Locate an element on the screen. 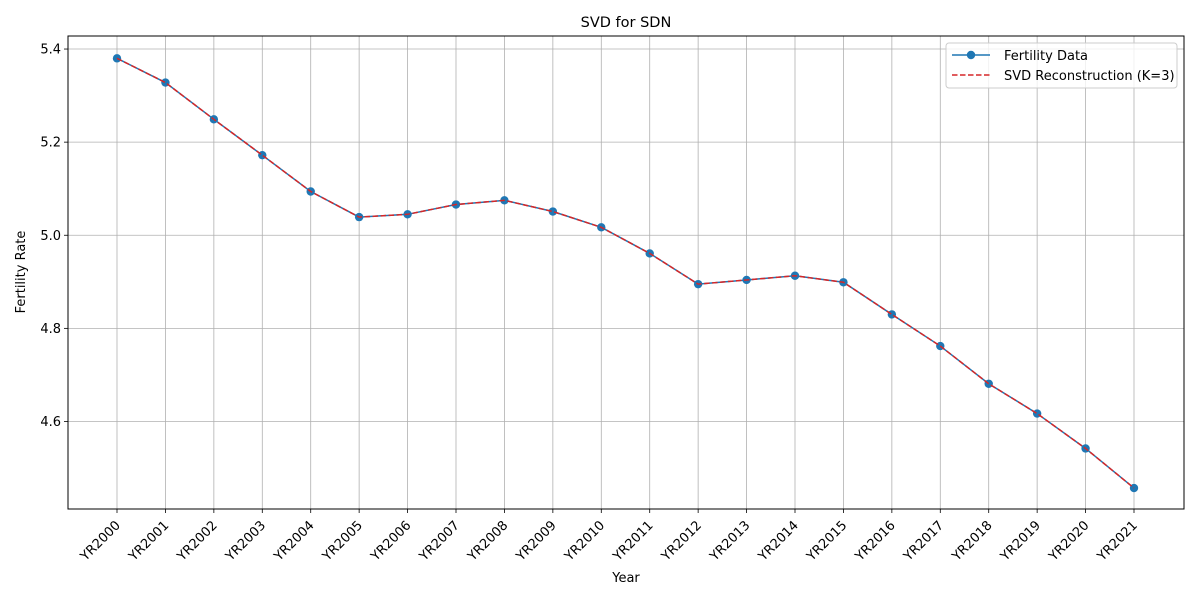 The image size is (1200, 600). y-axis: 4.6 4.8 5.0 5.2 5.4 is located at coordinates (54, 236).